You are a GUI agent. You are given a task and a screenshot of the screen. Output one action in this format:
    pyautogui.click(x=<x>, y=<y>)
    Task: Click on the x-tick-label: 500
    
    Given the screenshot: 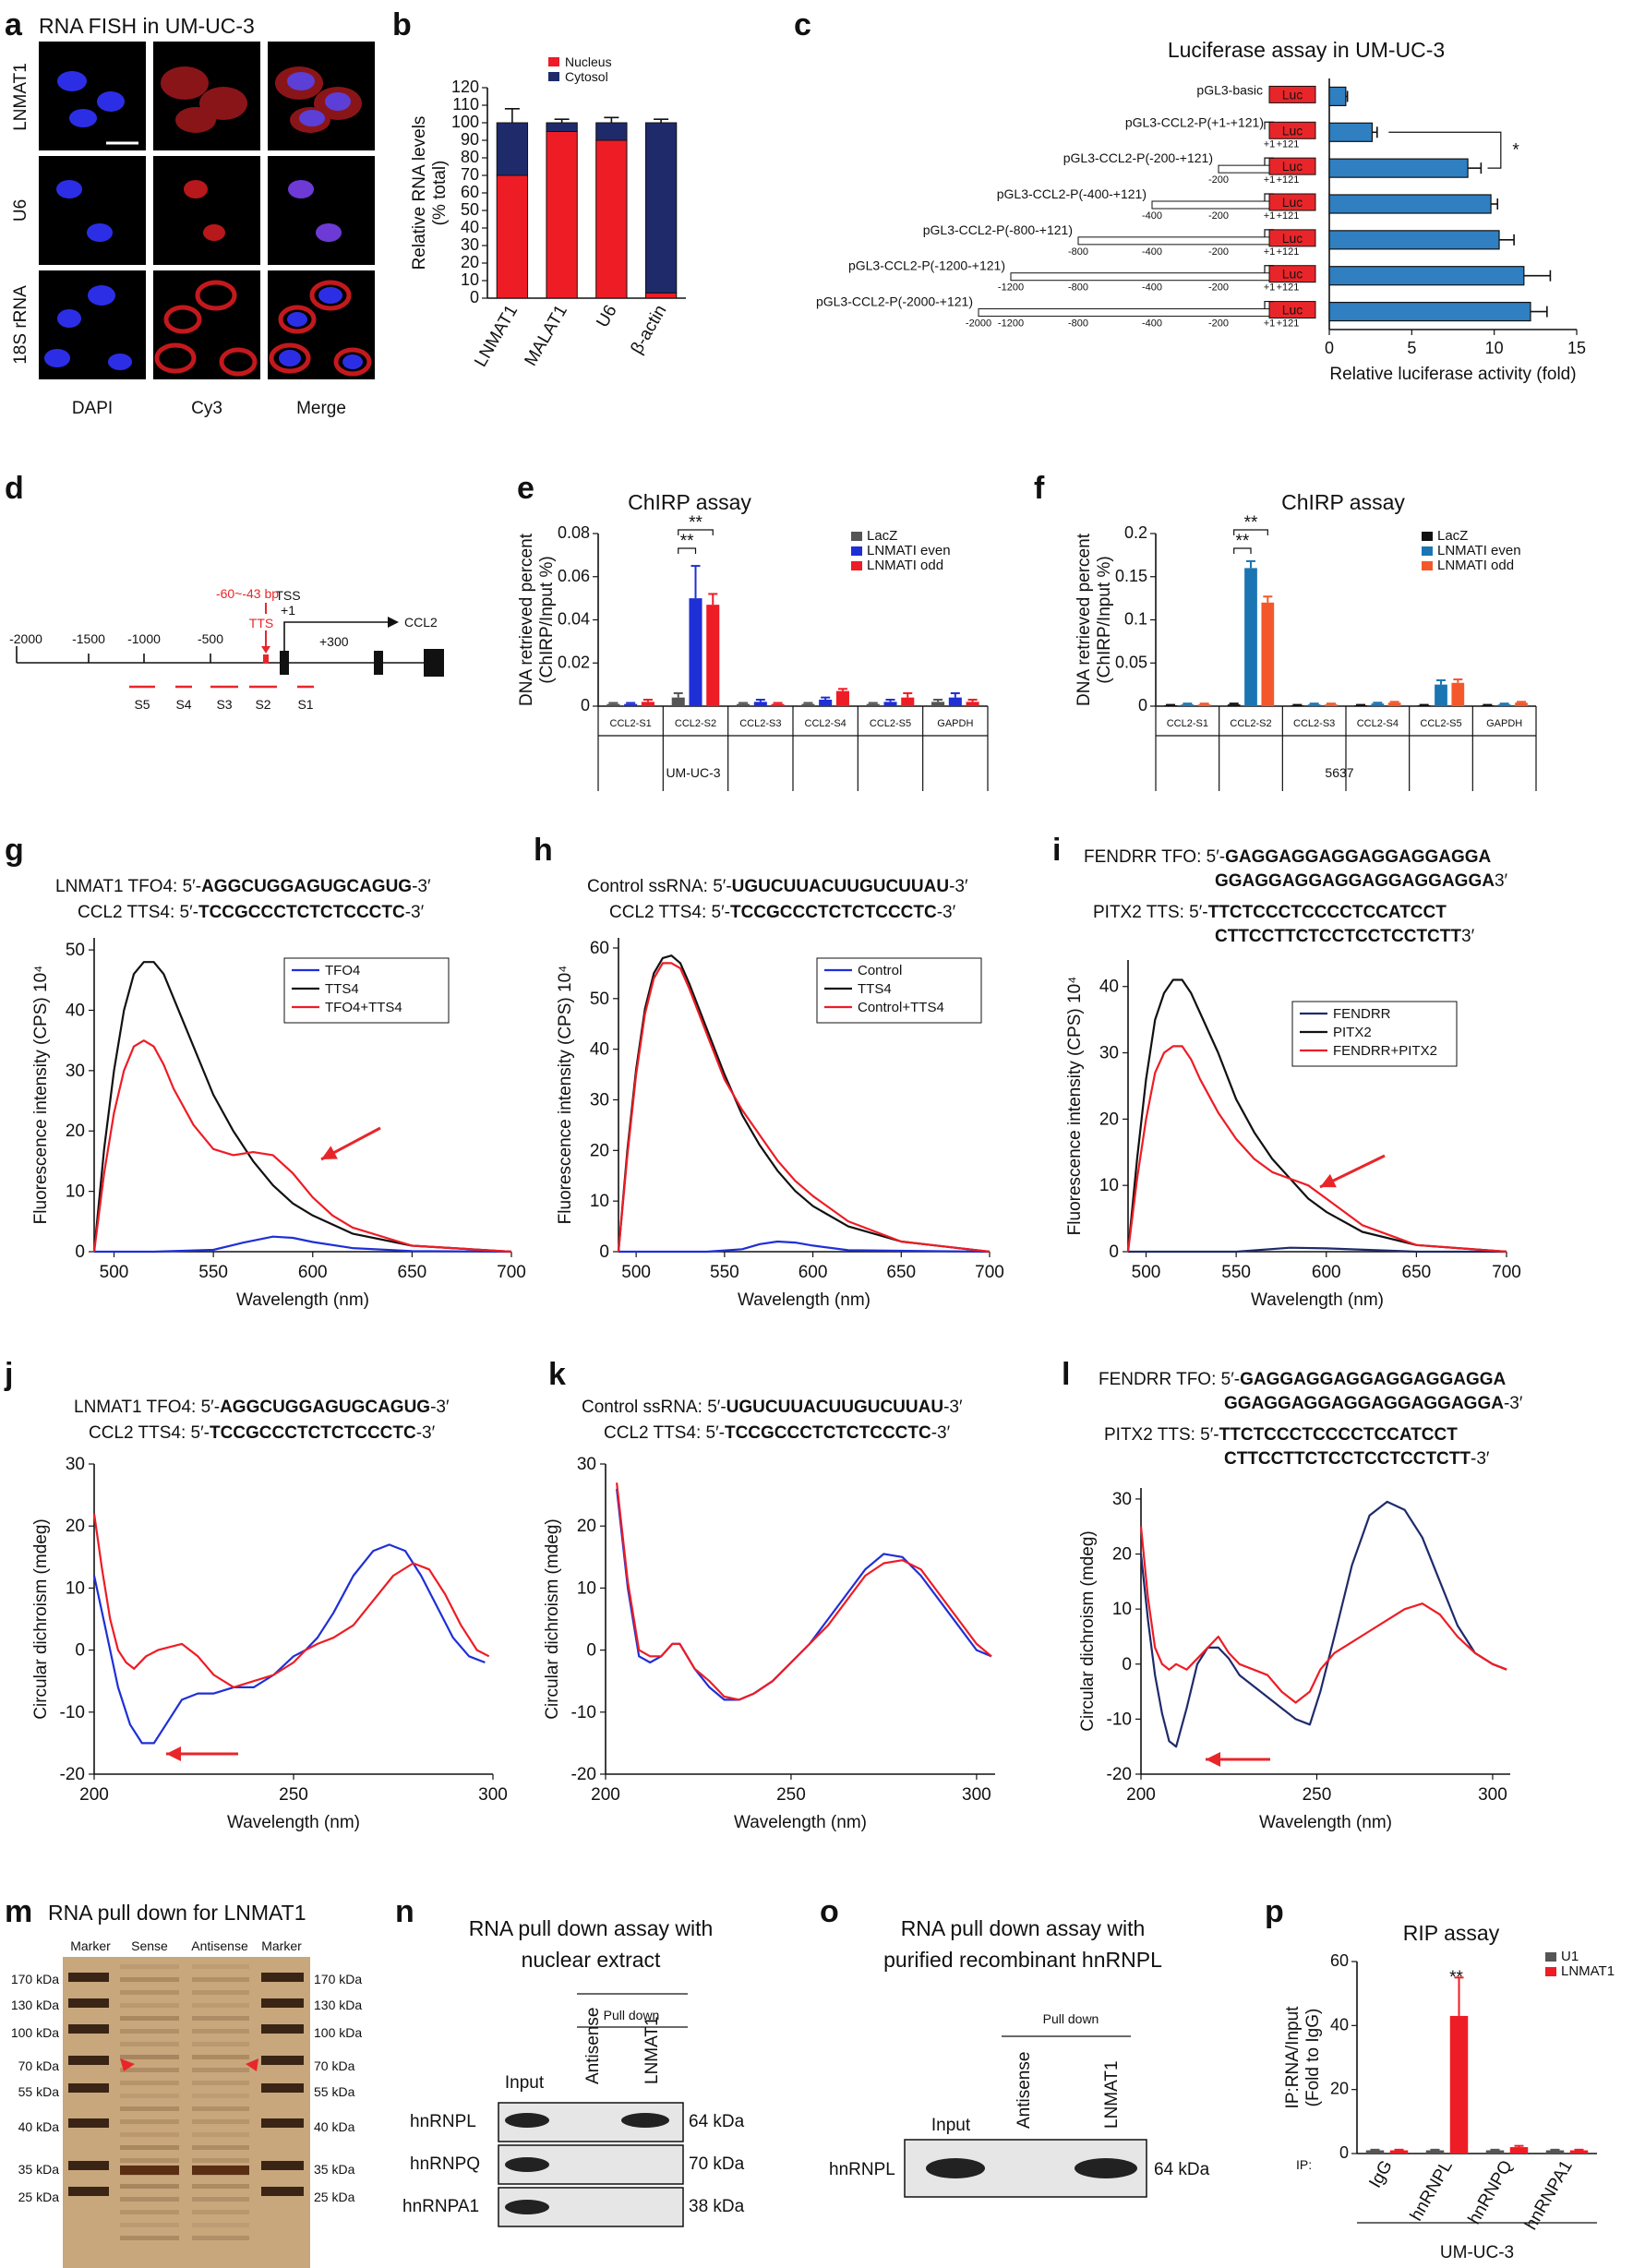 What is the action you would take?
    pyautogui.click(x=636, y=1272)
    